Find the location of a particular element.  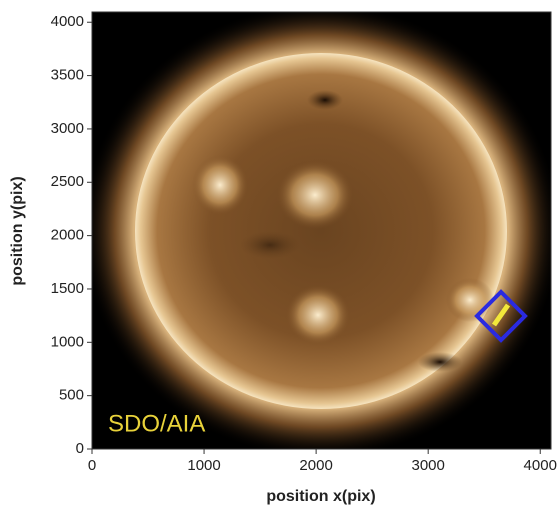

y-tick-label: 3000 is located at coordinates (67, 128).